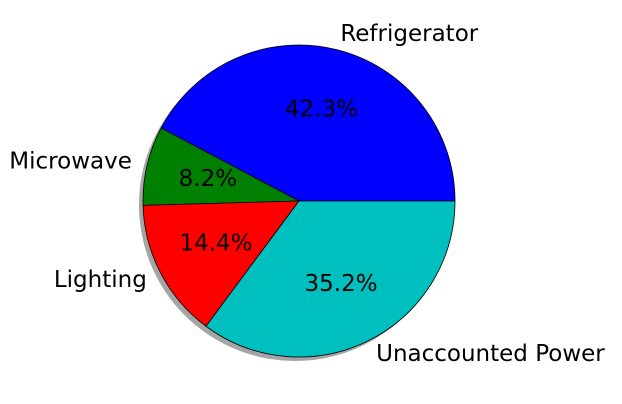  I want to click on slice-pct-refrigerator: 42.3%, so click(321, 110).